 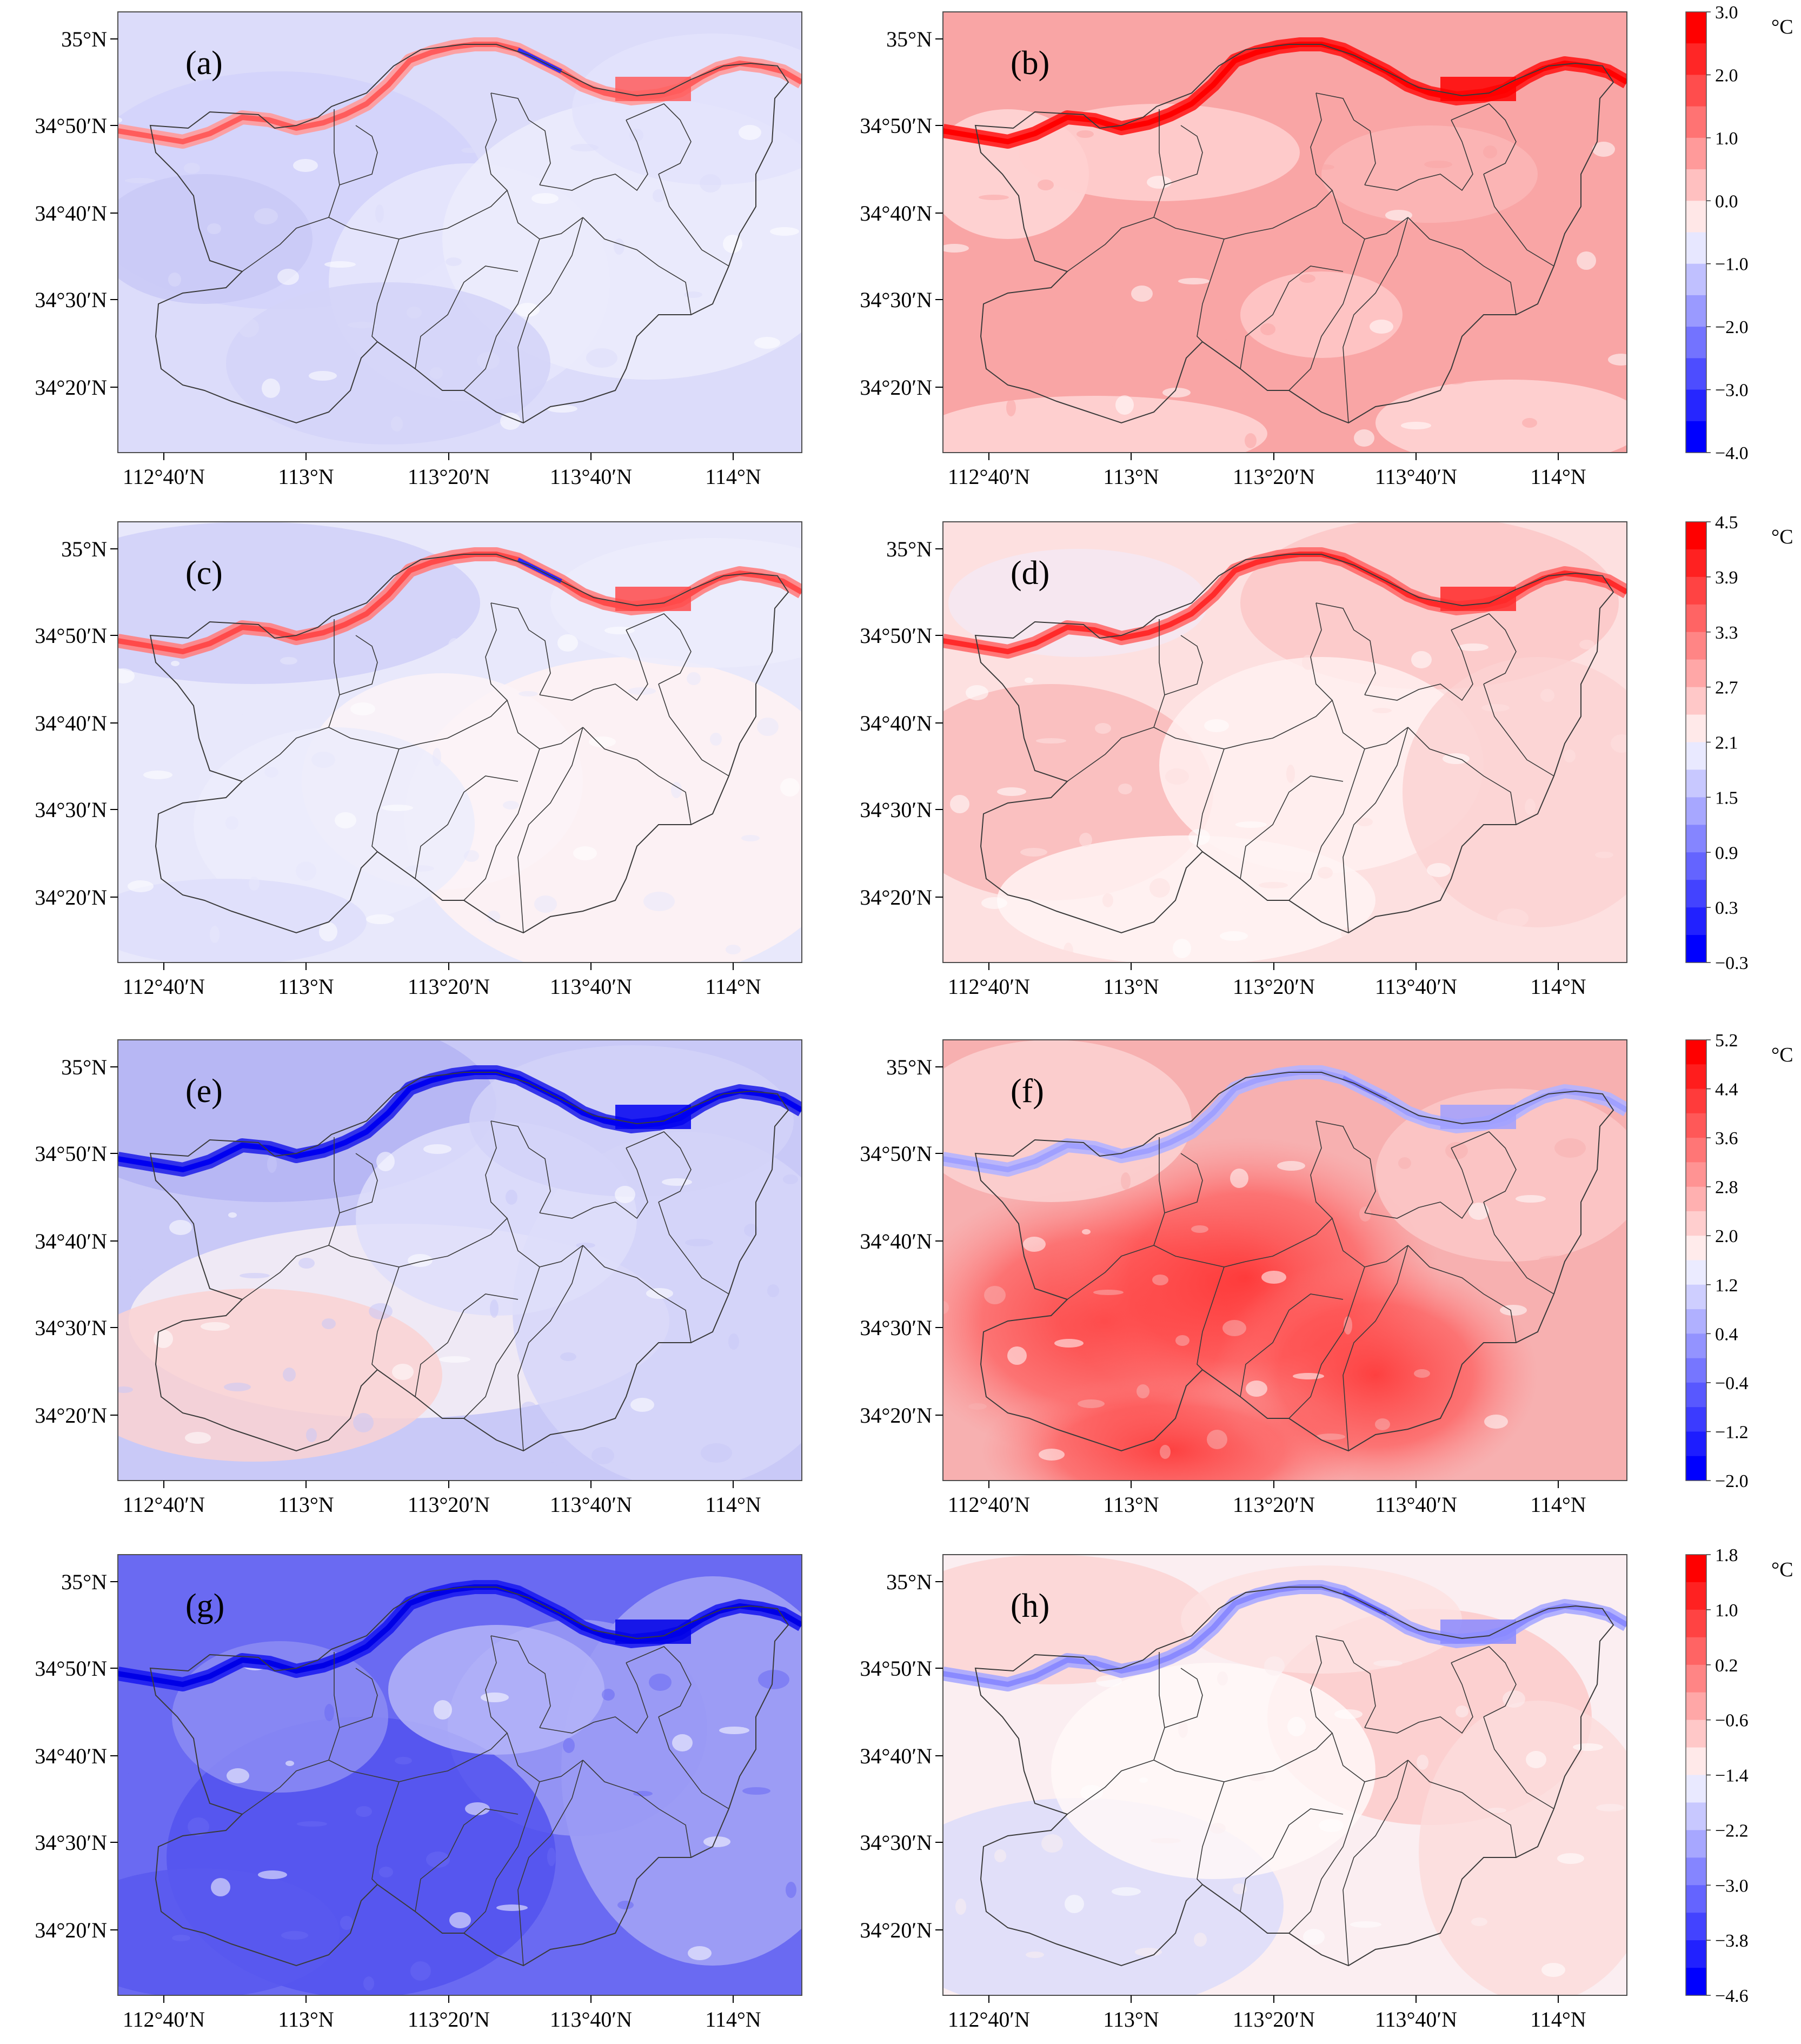 What do you see at coordinates (1726, 1666) in the screenshot?
I see `colorbar-tick-label: 0.2` at bounding box center [1726, 1666].